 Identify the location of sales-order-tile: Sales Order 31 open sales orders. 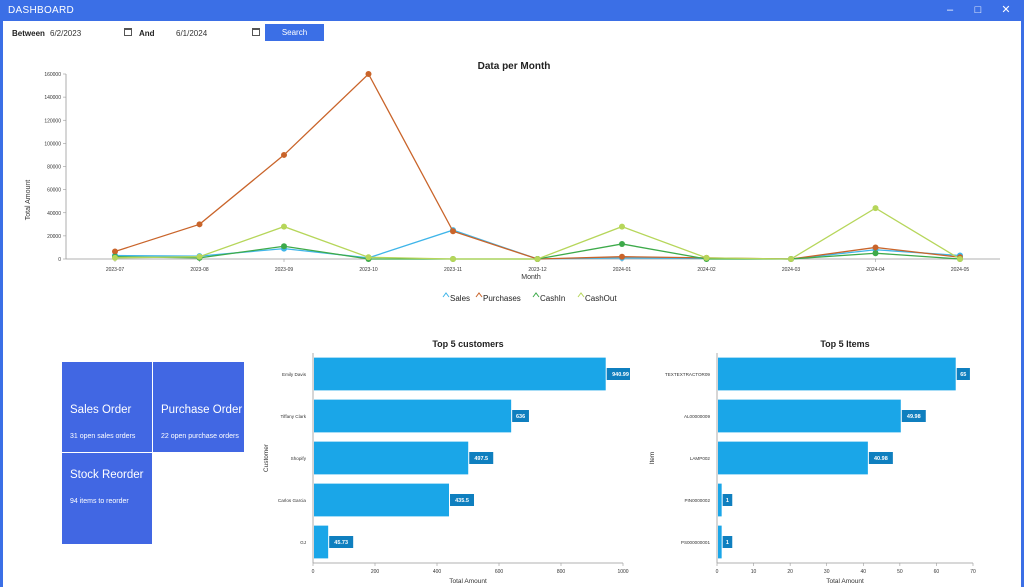
(107, 407).